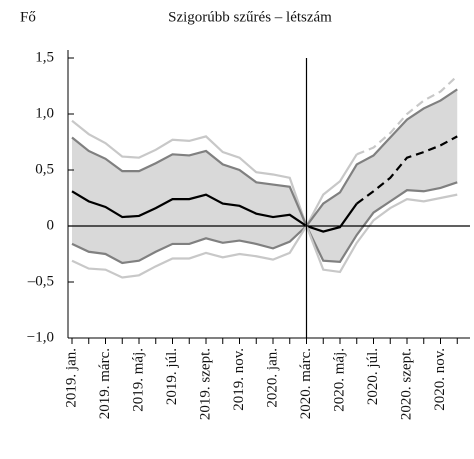 The height and width of the screenshot is (459, 474). Describe the element at coordinates (40, 337) in the screenshot. I see `y-tick-label: −1,0` at that location.